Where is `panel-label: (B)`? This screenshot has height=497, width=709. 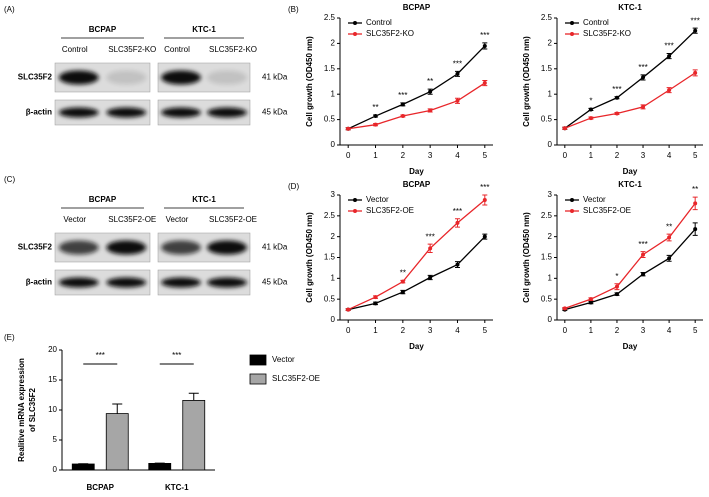 panel-label: (B) is located at coordinates (293, 9).